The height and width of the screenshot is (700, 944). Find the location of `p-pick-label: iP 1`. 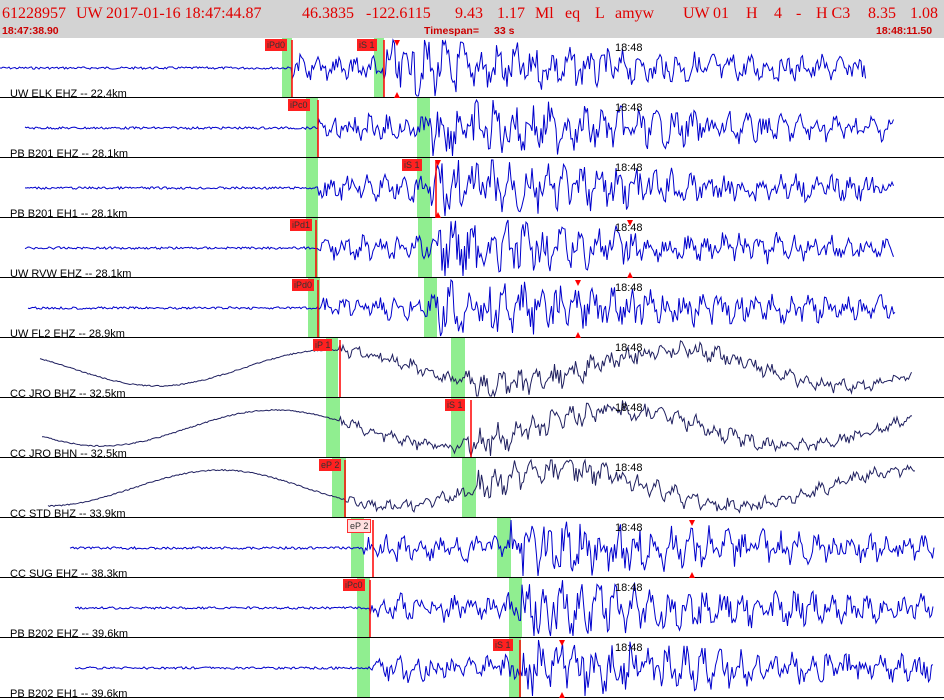

p-pick-label: iP 1 is located at coordinates (323, 345).